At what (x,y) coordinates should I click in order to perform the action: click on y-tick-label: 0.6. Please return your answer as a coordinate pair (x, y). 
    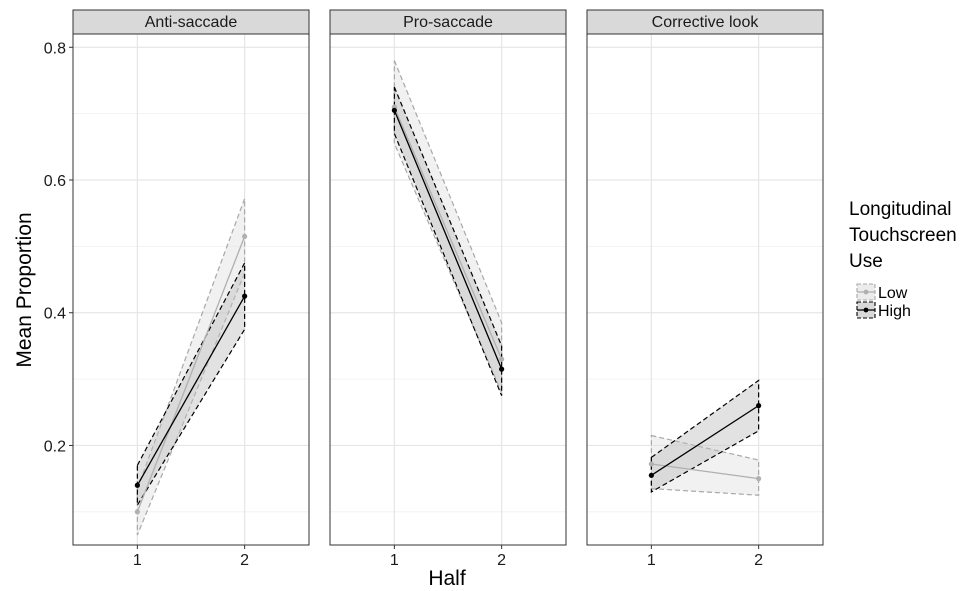
    Looking at the image, I should click on (55, 181).